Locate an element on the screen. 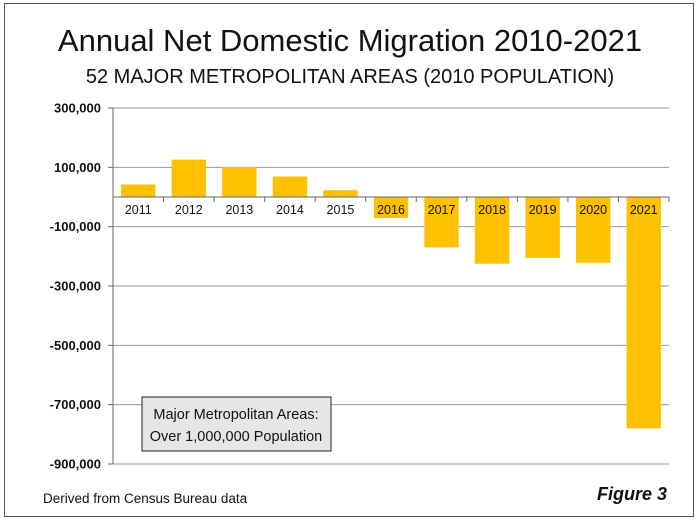 The height and width of the screenshot is (525, 700). source-note: Derived from Census Bureau data is located at coordinates (145, 498).